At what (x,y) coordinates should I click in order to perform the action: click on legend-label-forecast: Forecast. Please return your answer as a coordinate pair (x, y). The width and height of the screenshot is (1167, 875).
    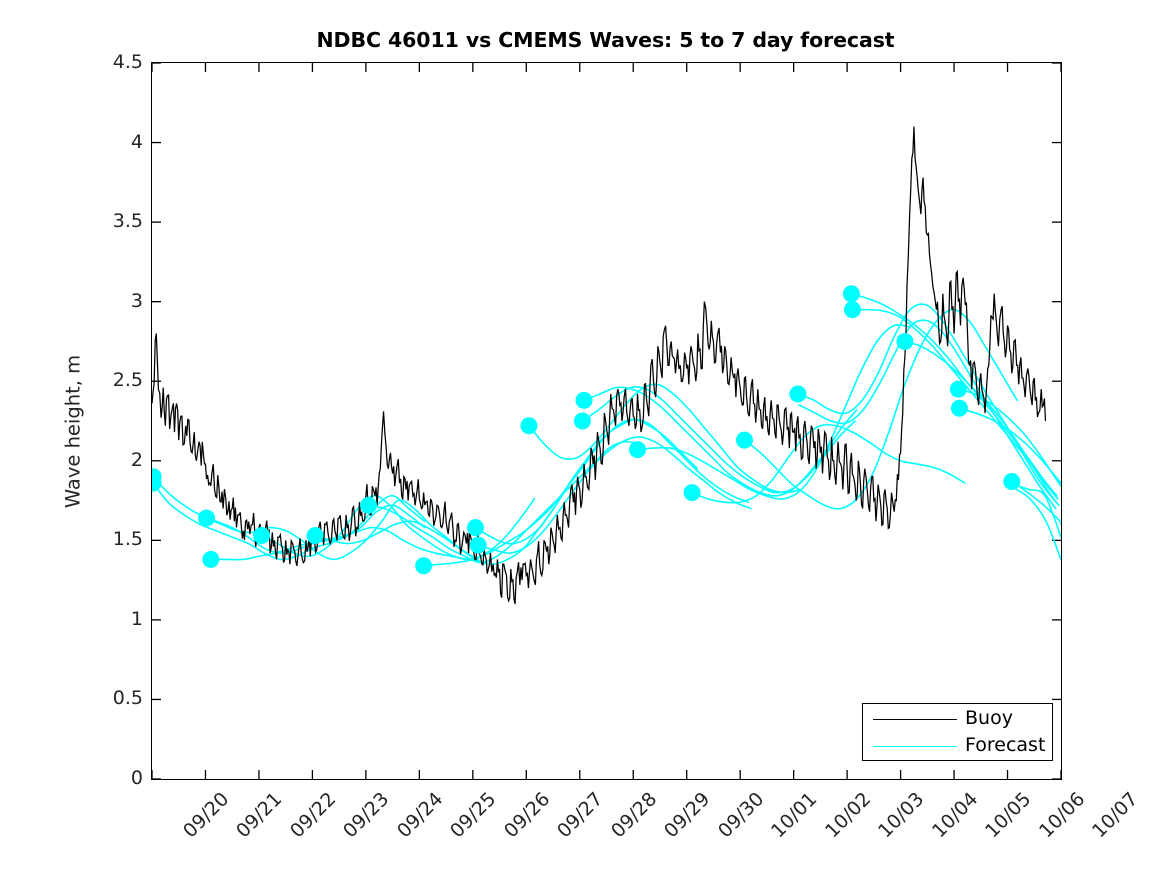
    Looking at the image, I should click on (1005, 745).